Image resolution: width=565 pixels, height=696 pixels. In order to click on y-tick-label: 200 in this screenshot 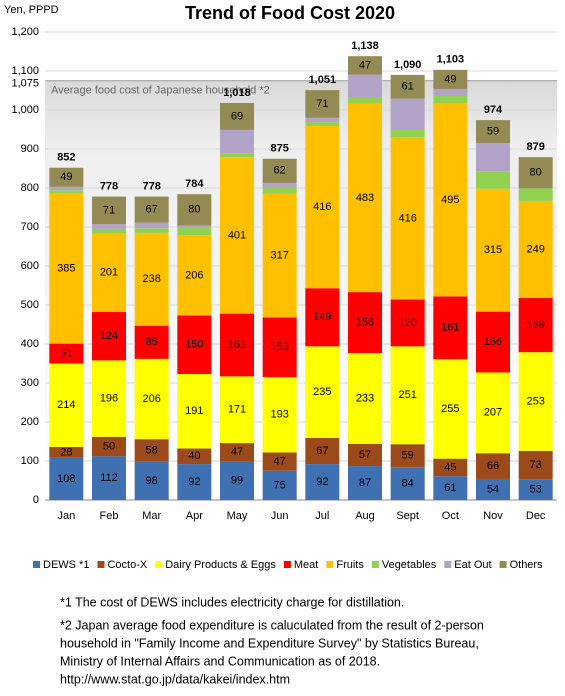, I will do `click(30, 422)`.